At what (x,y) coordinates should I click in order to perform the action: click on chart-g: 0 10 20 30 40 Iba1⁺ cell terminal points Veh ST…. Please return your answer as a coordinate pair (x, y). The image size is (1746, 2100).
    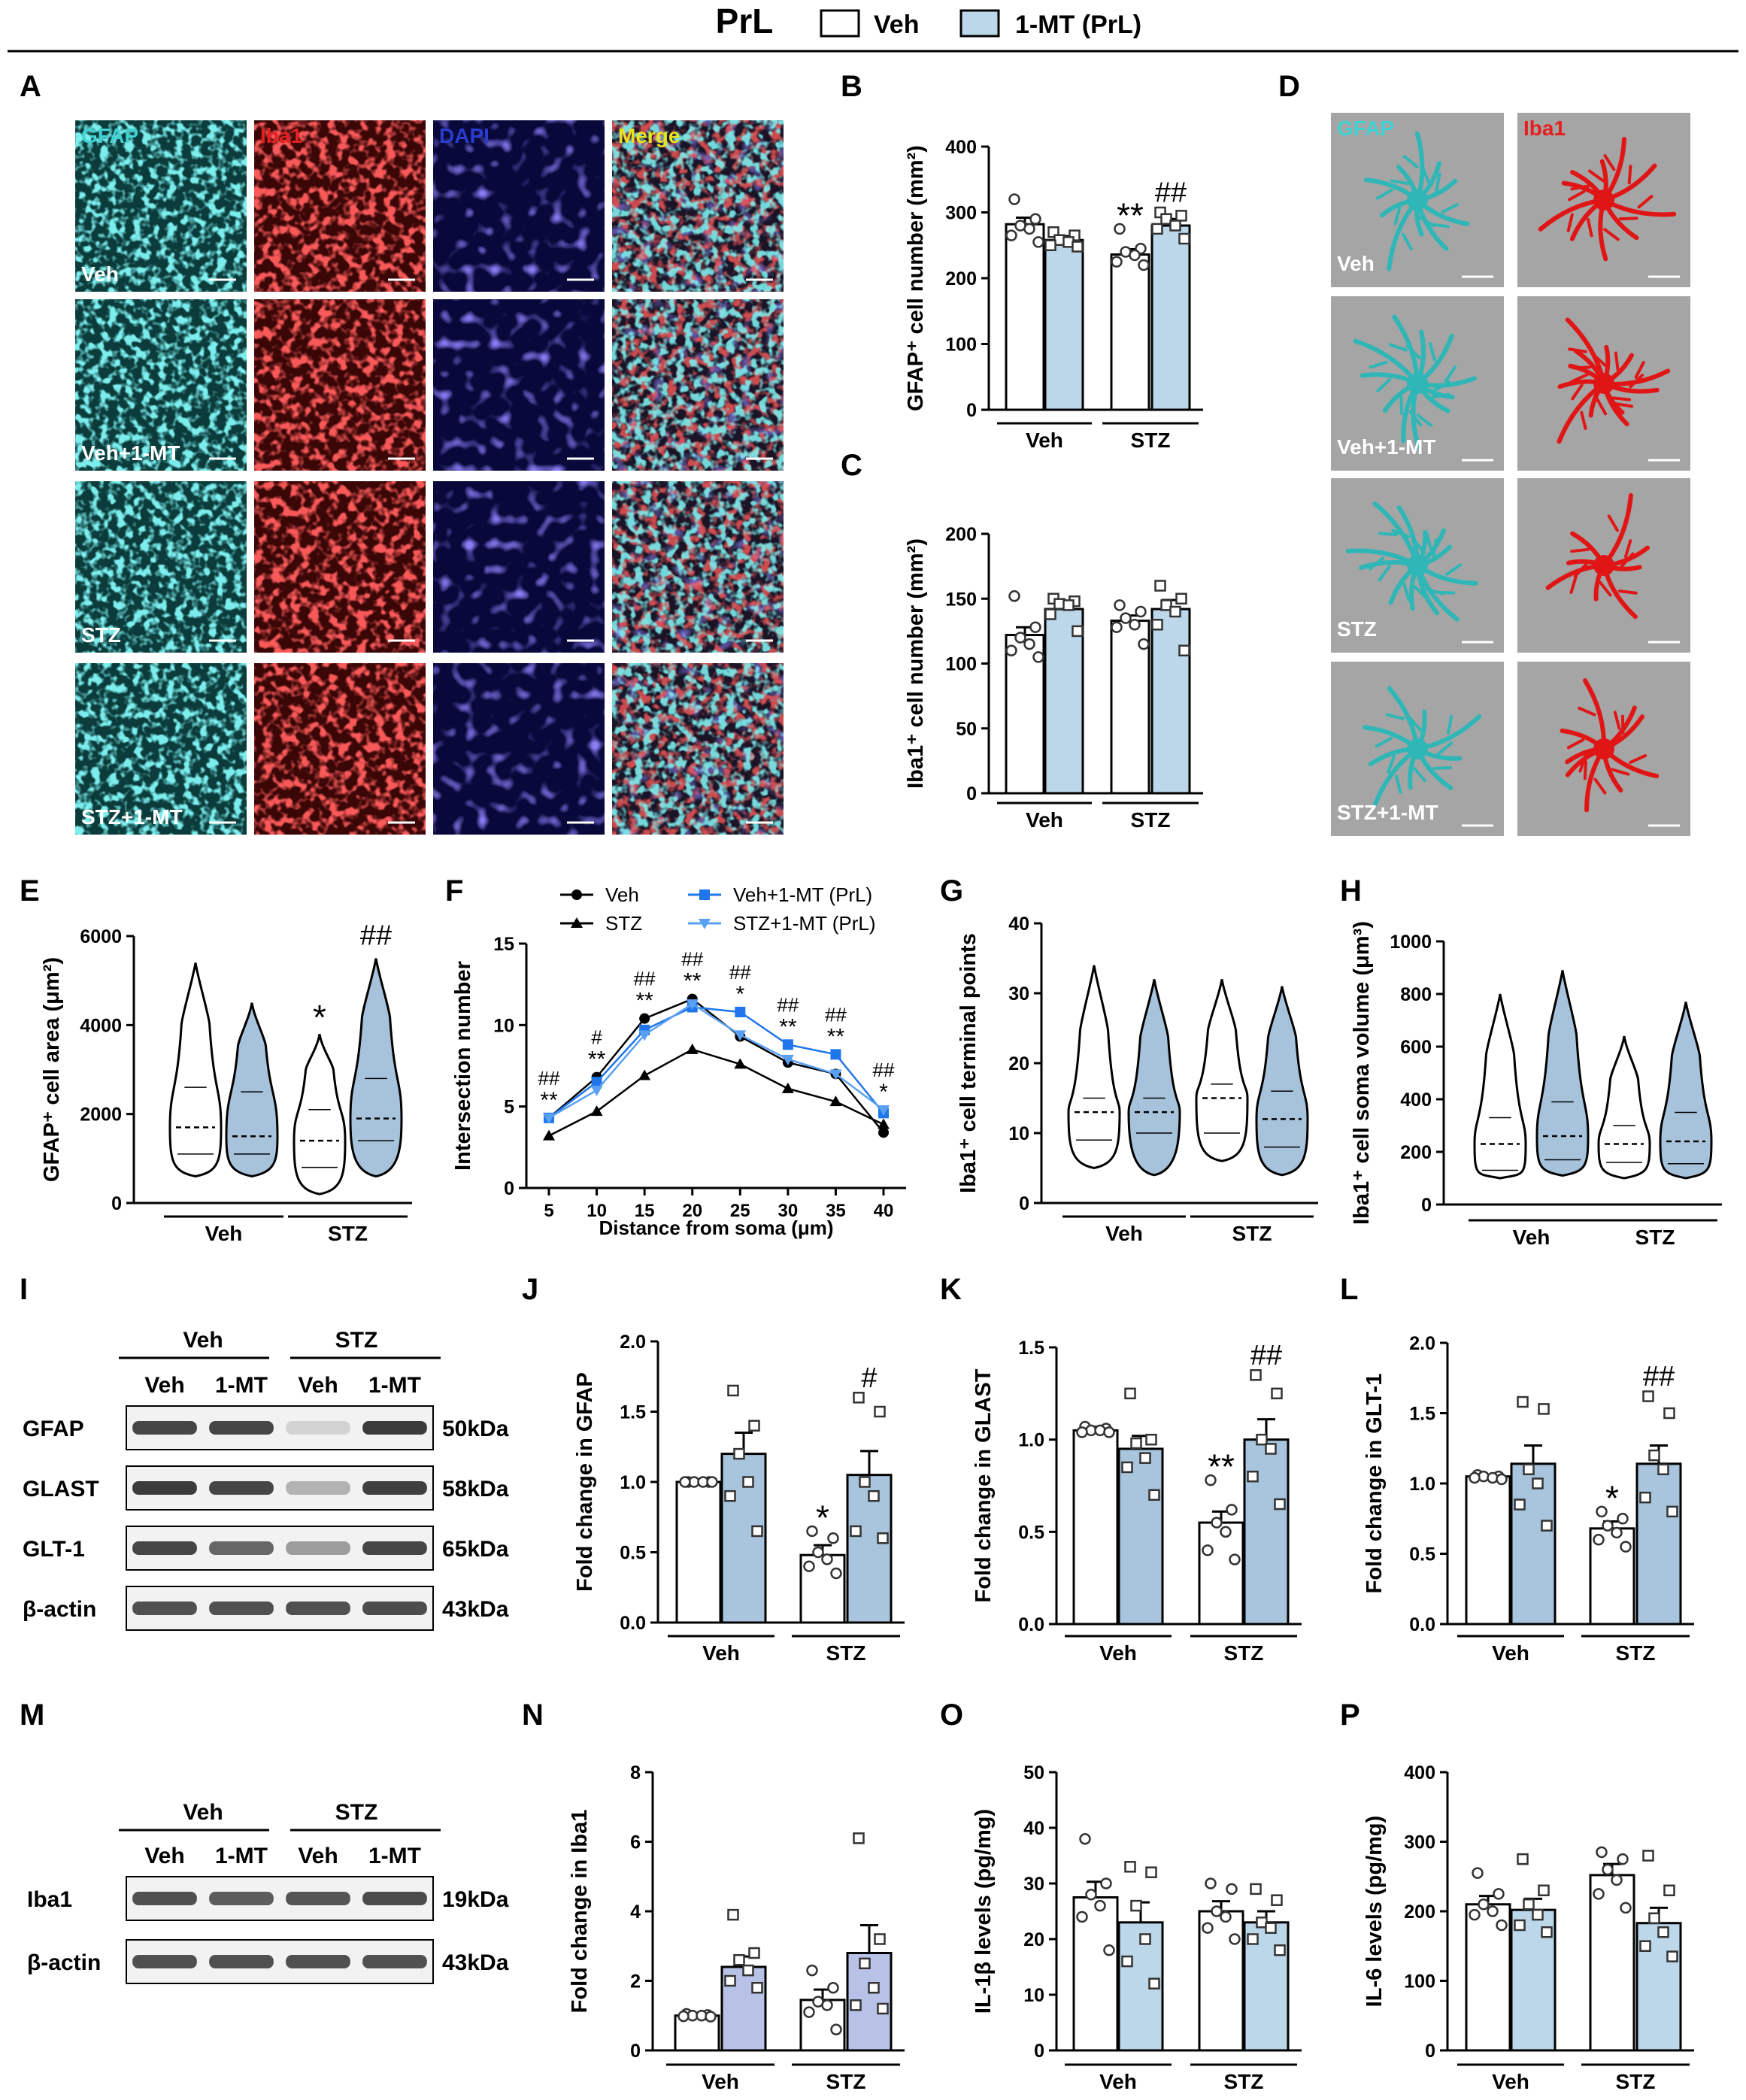
    Looking at the image, I should click on (1137, 1079).